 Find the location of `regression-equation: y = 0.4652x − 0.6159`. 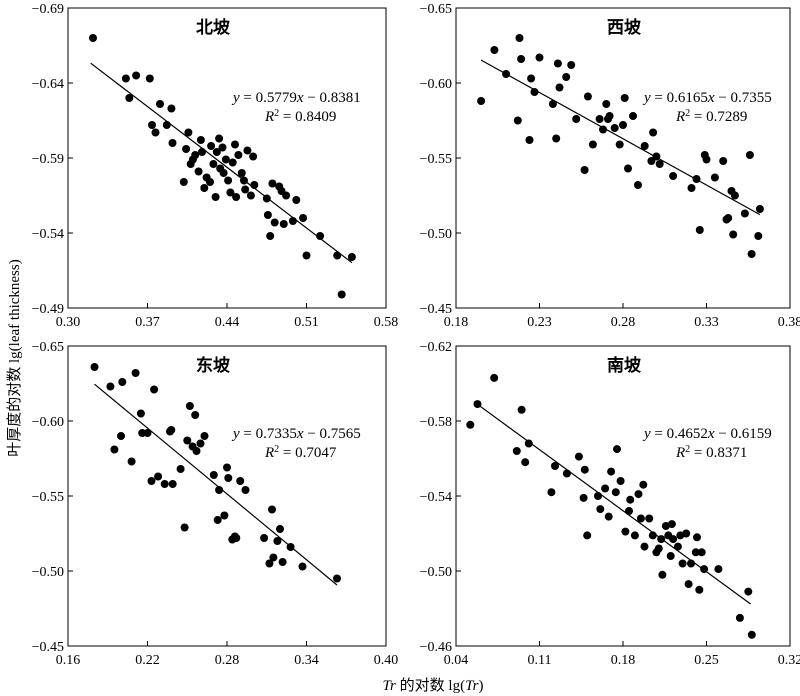

regression-equation: y = 0.4652x − 0.6159 is located at coordinates (707, 434).